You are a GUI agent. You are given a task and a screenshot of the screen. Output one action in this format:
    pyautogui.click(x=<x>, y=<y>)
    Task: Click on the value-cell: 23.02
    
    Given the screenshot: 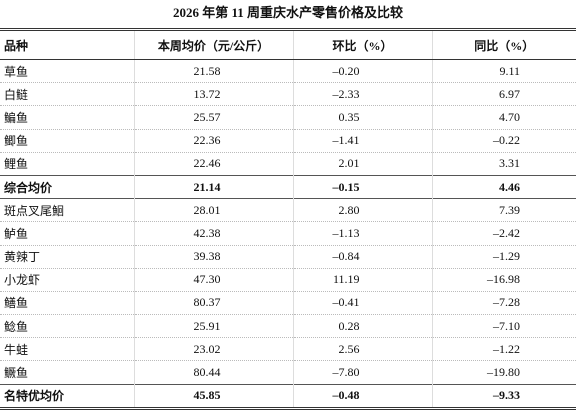 What is the action you would take?
    pyautogui.click(x=213, y=349)
    